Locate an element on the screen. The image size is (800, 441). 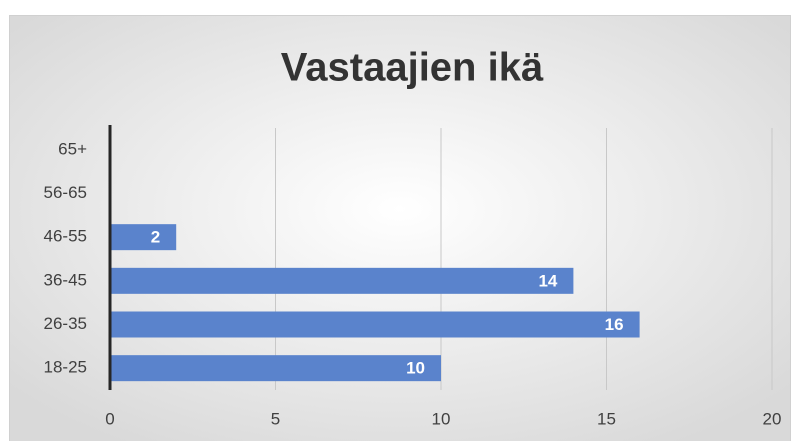
y-tick-label: 56-65 is located at coordinates (65, 192).